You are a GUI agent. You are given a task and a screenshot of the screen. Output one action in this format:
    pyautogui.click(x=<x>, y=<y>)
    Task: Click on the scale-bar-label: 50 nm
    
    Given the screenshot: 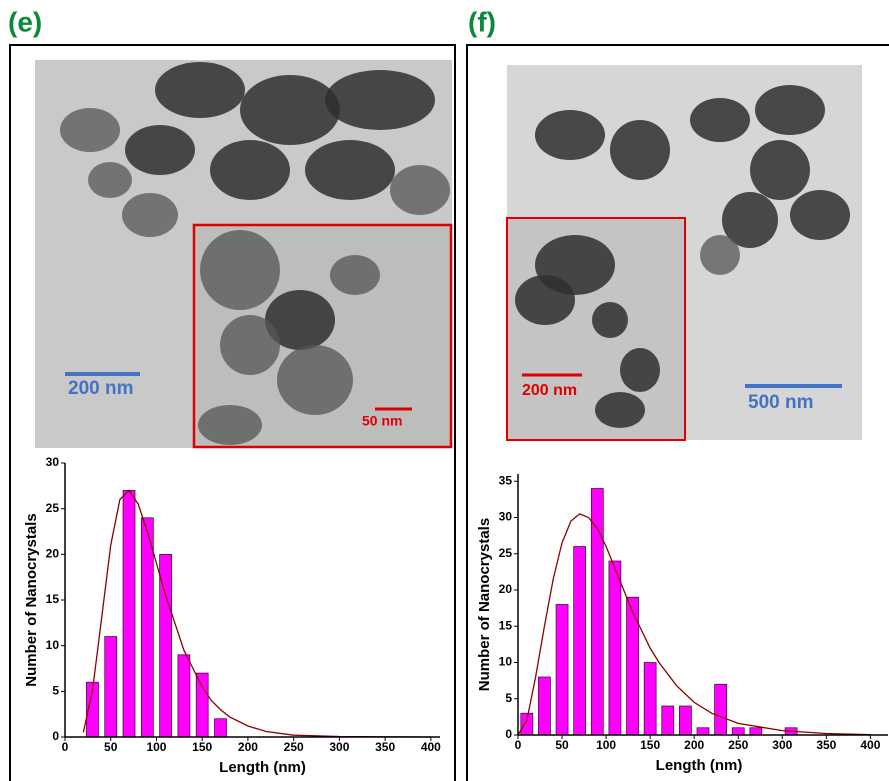 What is the action you would take?
    pyautogui.click(x=382, y=421)
    